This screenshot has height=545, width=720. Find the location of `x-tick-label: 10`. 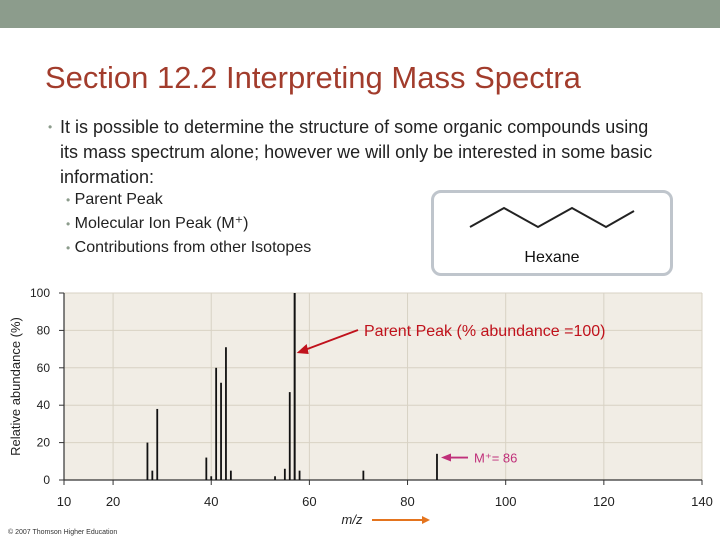

x-tick-label: 10 is located at coordinates (64, 501).